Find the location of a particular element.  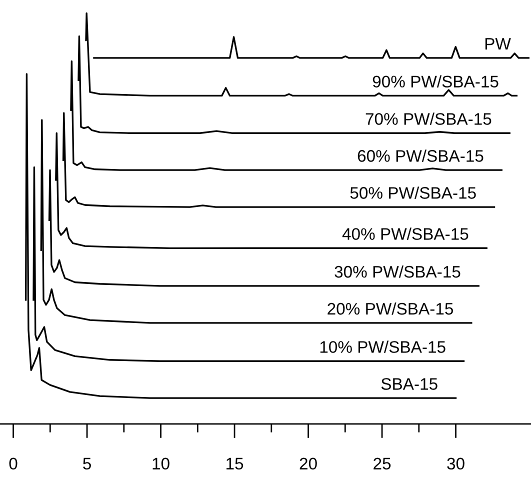

x-tick-label: 15 is located at coordinates (235, 464).